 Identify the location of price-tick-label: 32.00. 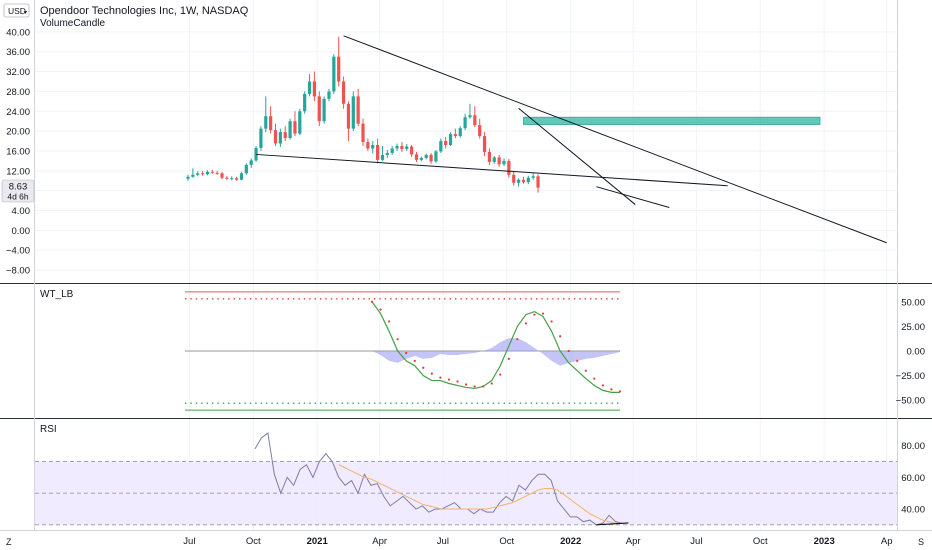
(18, 72).